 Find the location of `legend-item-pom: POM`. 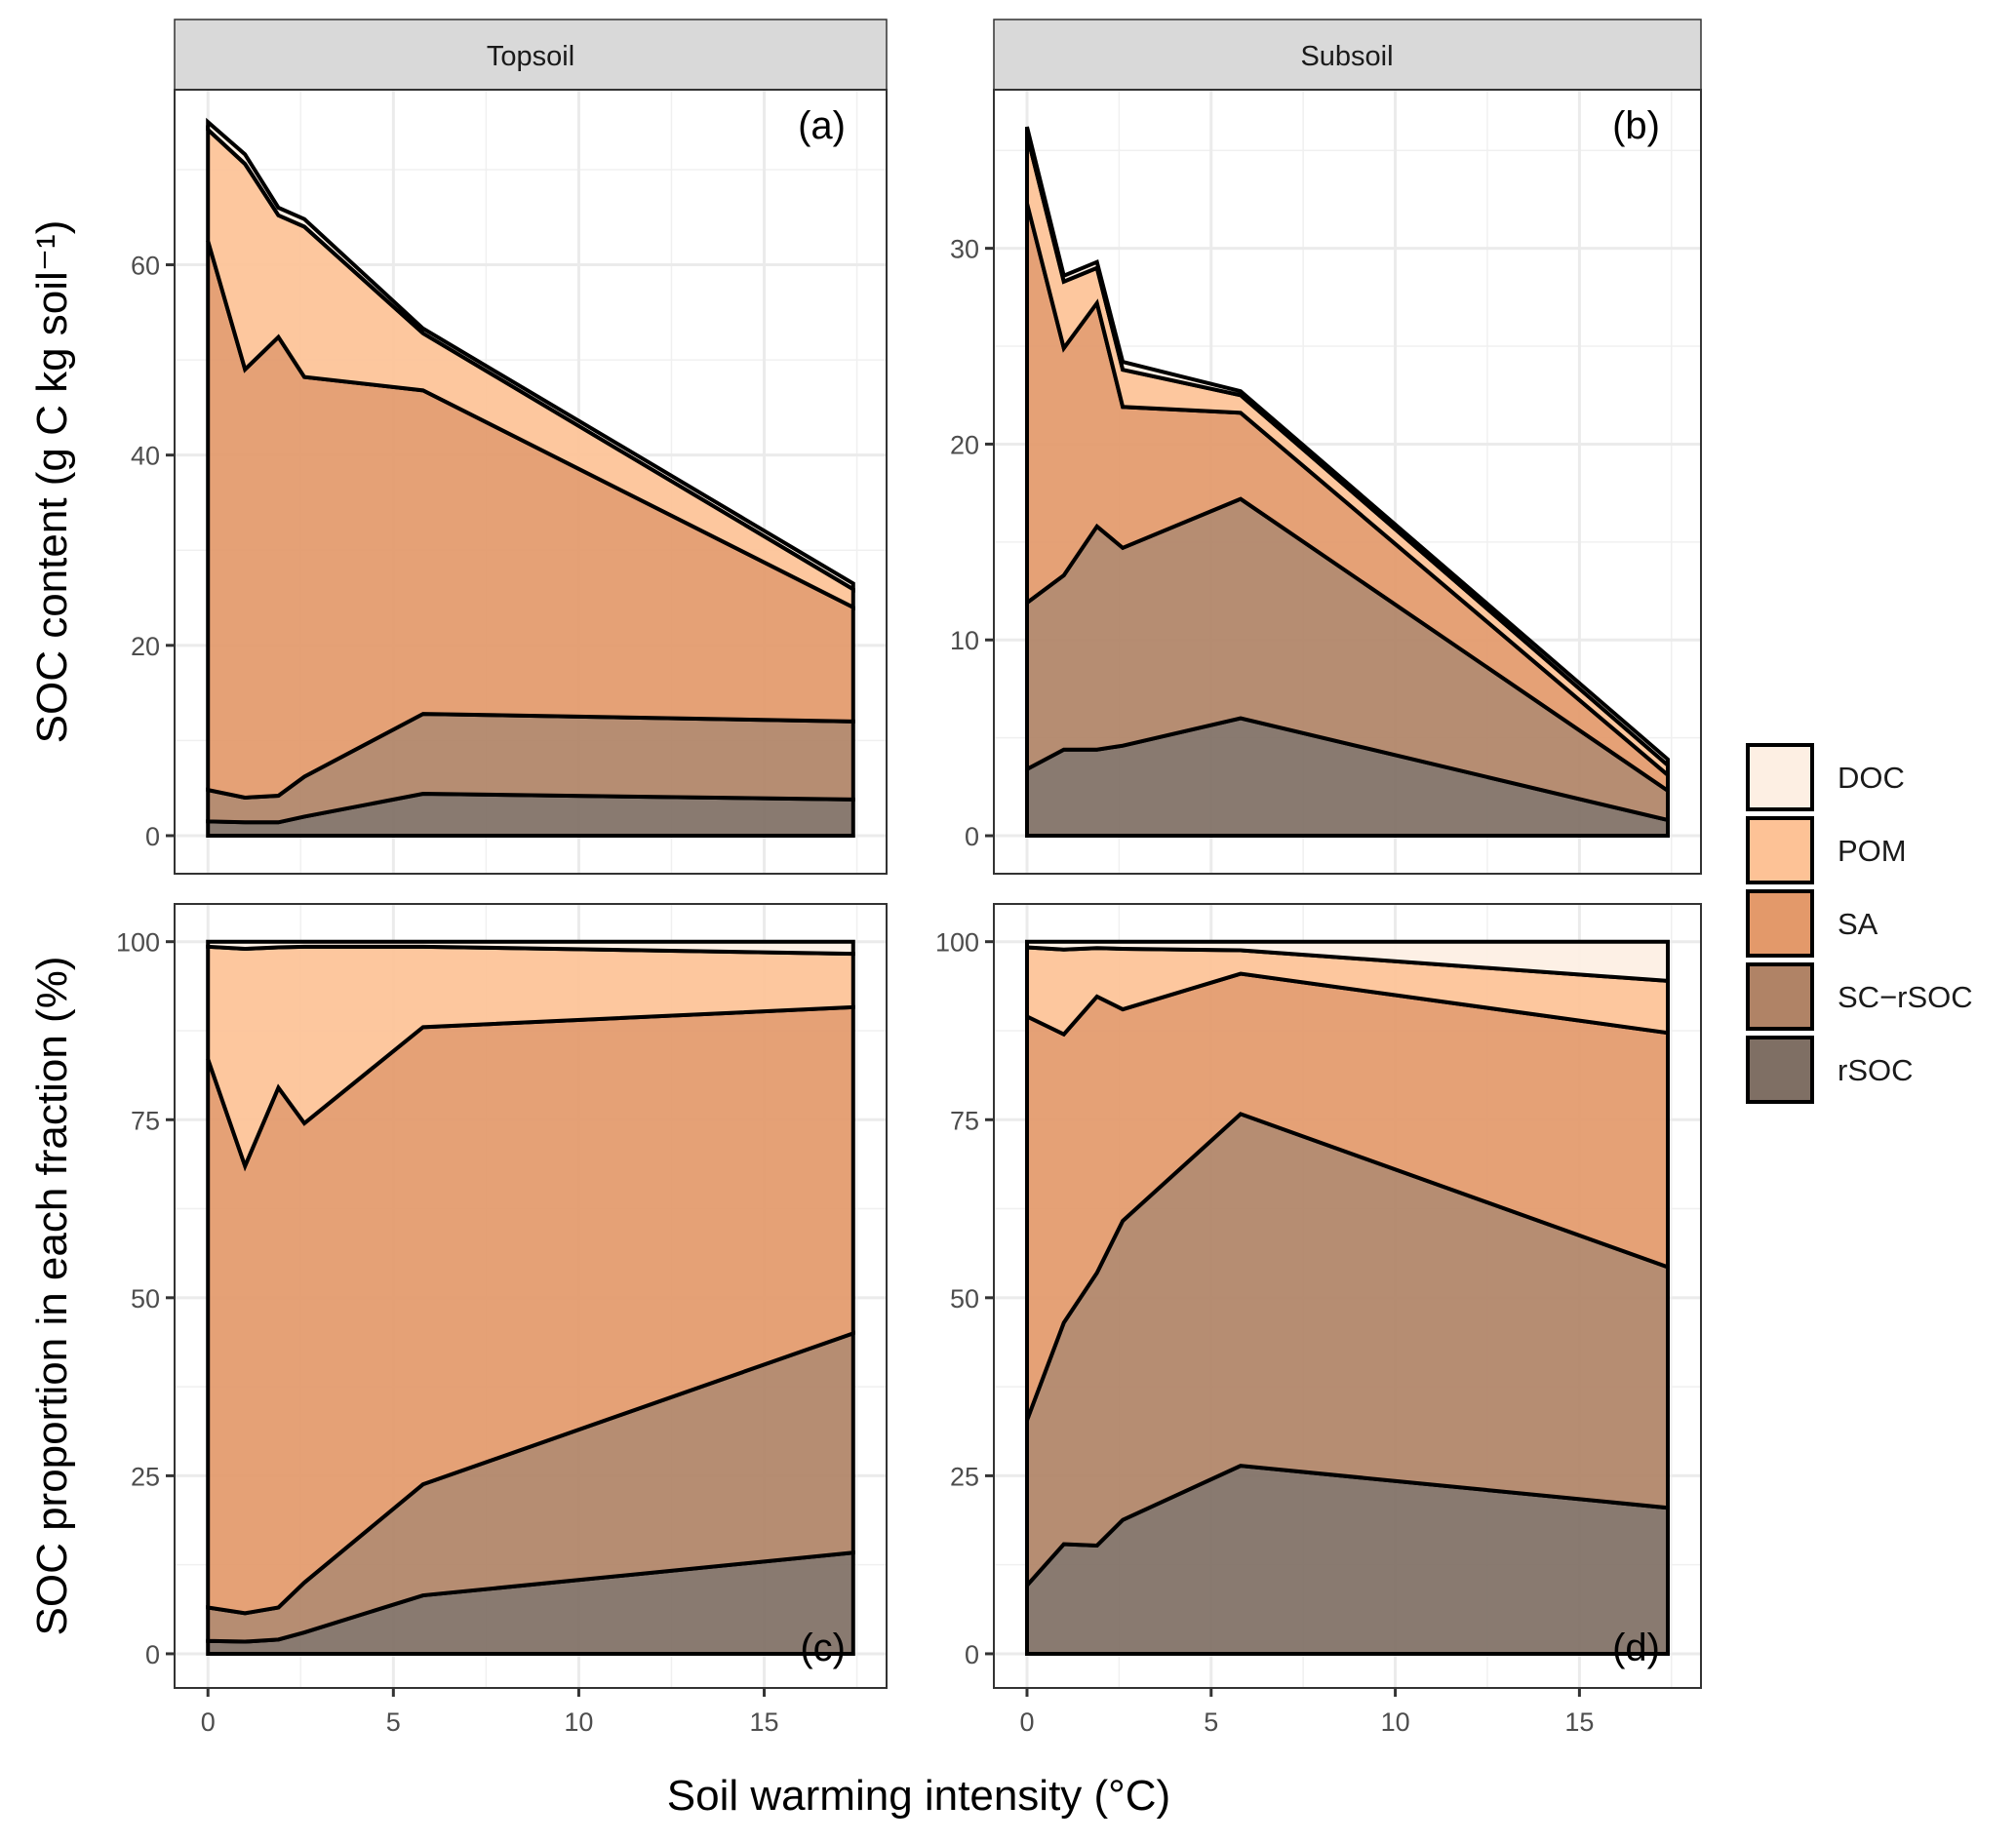

legend-item-pom: POM is located at coordinates (1826, 850).